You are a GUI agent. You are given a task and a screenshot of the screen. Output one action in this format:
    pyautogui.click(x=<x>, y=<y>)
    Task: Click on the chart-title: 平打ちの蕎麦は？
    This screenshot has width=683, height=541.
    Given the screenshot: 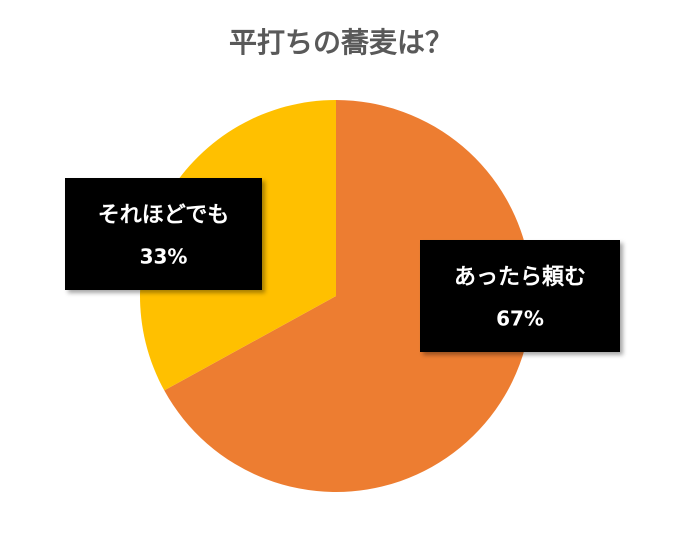 What is the action you would take?
    pyautogui.click(x=341, y=42)
    